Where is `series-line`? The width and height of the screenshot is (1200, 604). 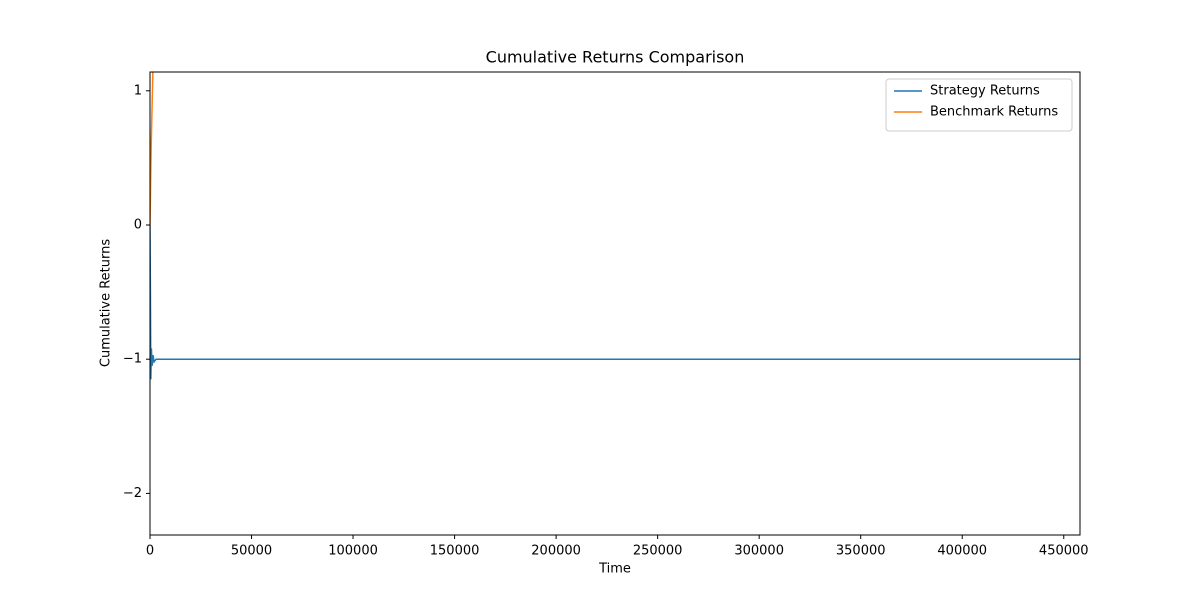 series-line is located at coordinates (152, 149).